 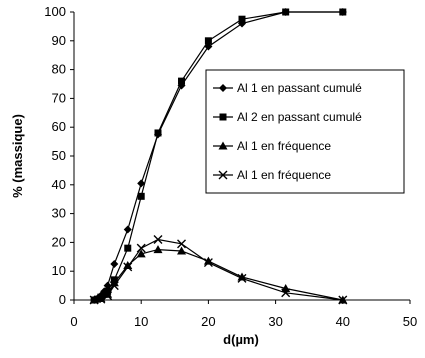 I want to click on x-tick-label: 30, so click(x=275, y=321).